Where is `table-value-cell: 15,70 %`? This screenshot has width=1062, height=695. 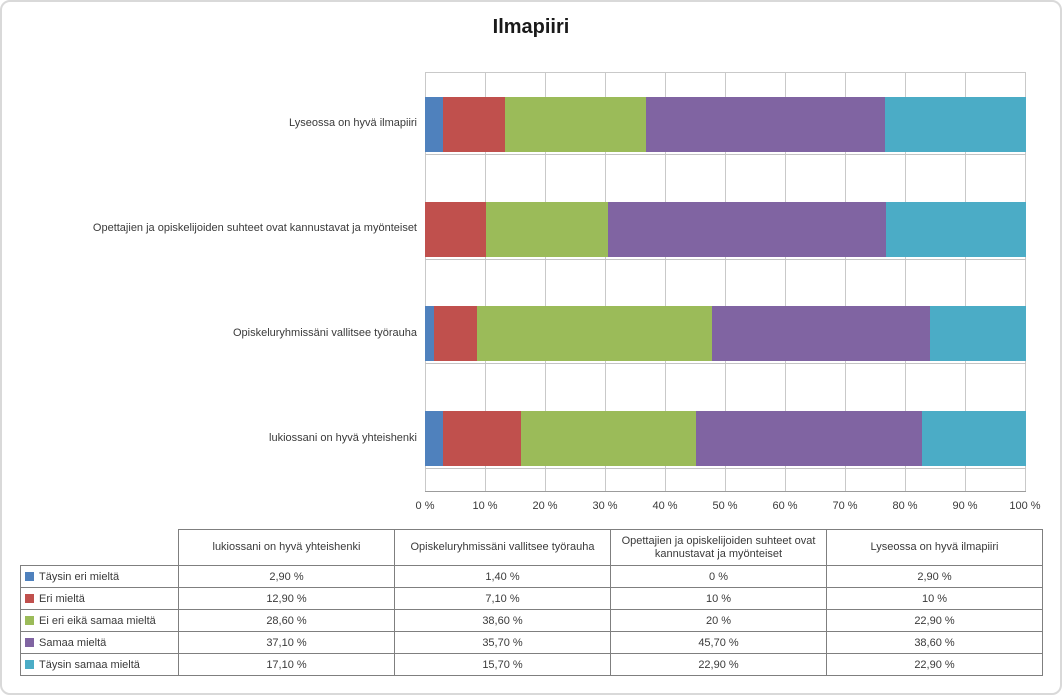 table-value-cell: 15,70 % is located at coordinates (502, 664).